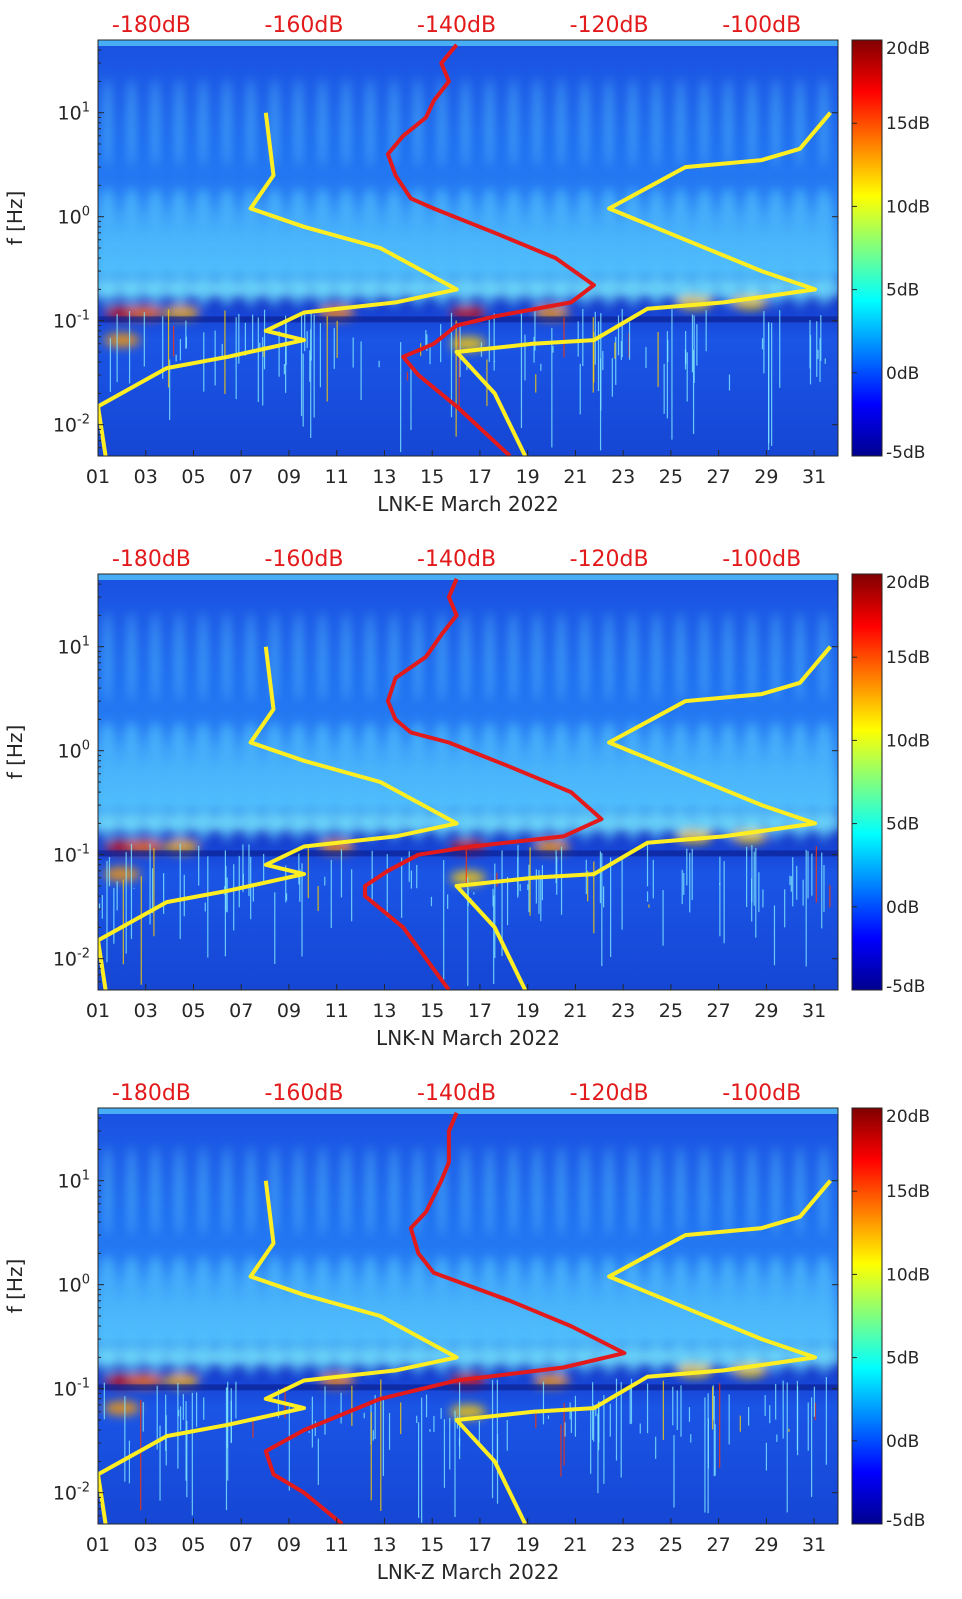 Image resolution: width=962 pixels, height=1599 pixels. What do you see at coordinates (146, 1545) in the screenshot?
I see `x-tick-label: 03` at bounding box center [146, 1545].